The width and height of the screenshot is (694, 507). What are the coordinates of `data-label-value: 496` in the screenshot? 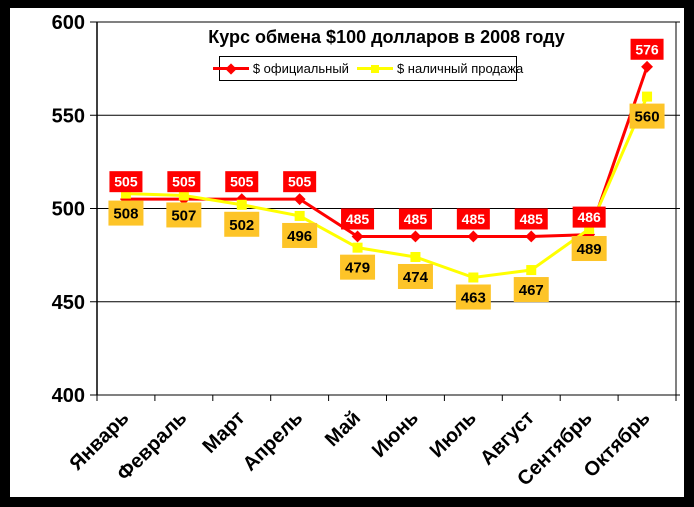 It's located at (299, 236).